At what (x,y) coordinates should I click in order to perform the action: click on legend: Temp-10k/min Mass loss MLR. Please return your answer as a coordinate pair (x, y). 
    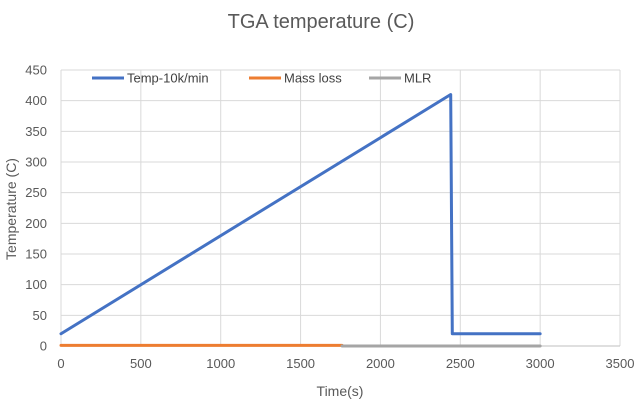
    Looking at the image, I should click on (261, 78).